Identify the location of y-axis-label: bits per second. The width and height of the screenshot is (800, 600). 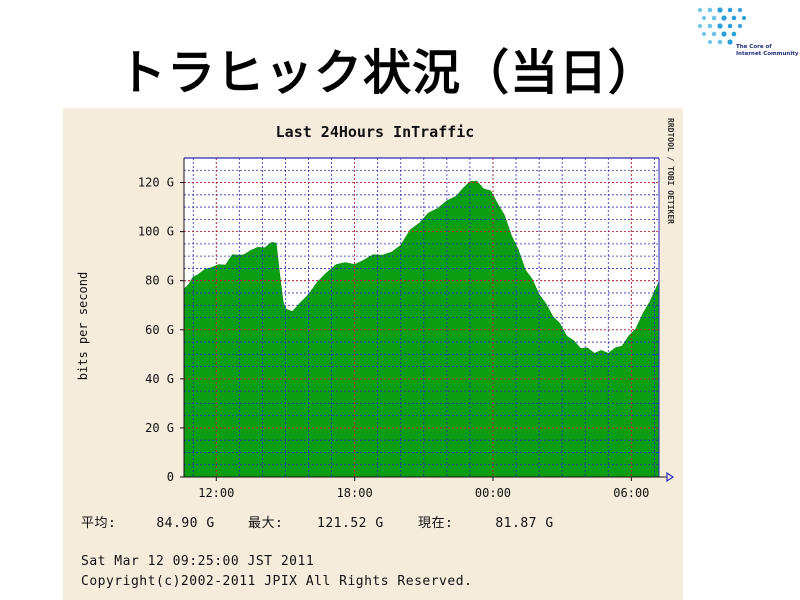
(83, 326).